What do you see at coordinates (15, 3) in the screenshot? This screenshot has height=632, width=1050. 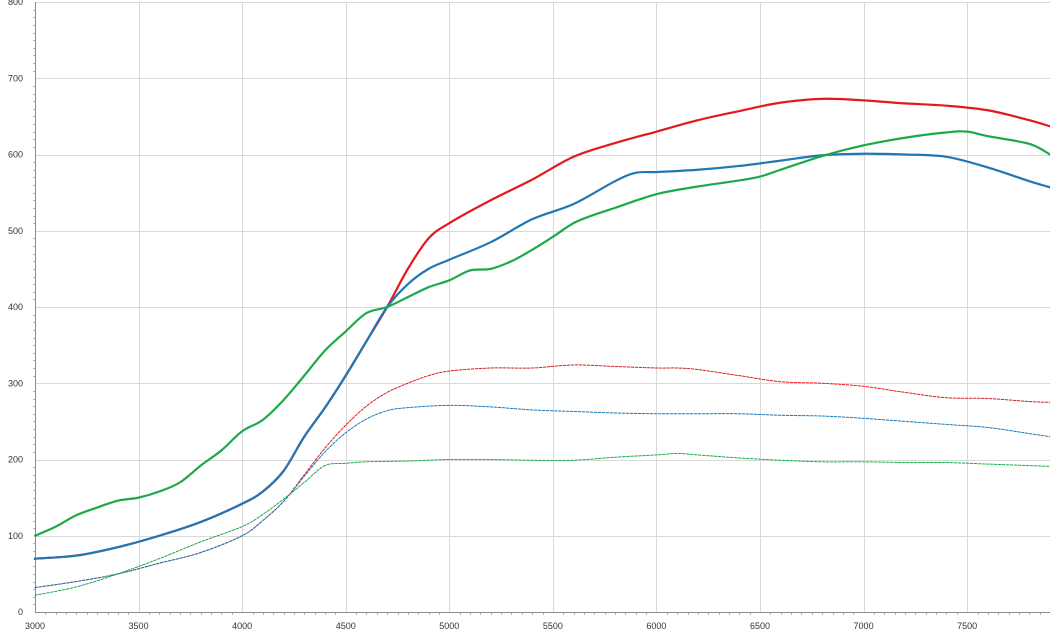 I see `y-tick-label: 800` at bounding box center [15, 3].